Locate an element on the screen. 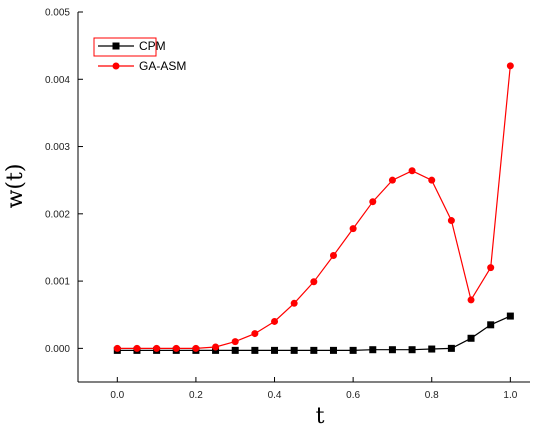 Image resolution: width=550 pixels, height=434 pixels. y-tick-label: 0.005 is located at coordinates (57, 13).